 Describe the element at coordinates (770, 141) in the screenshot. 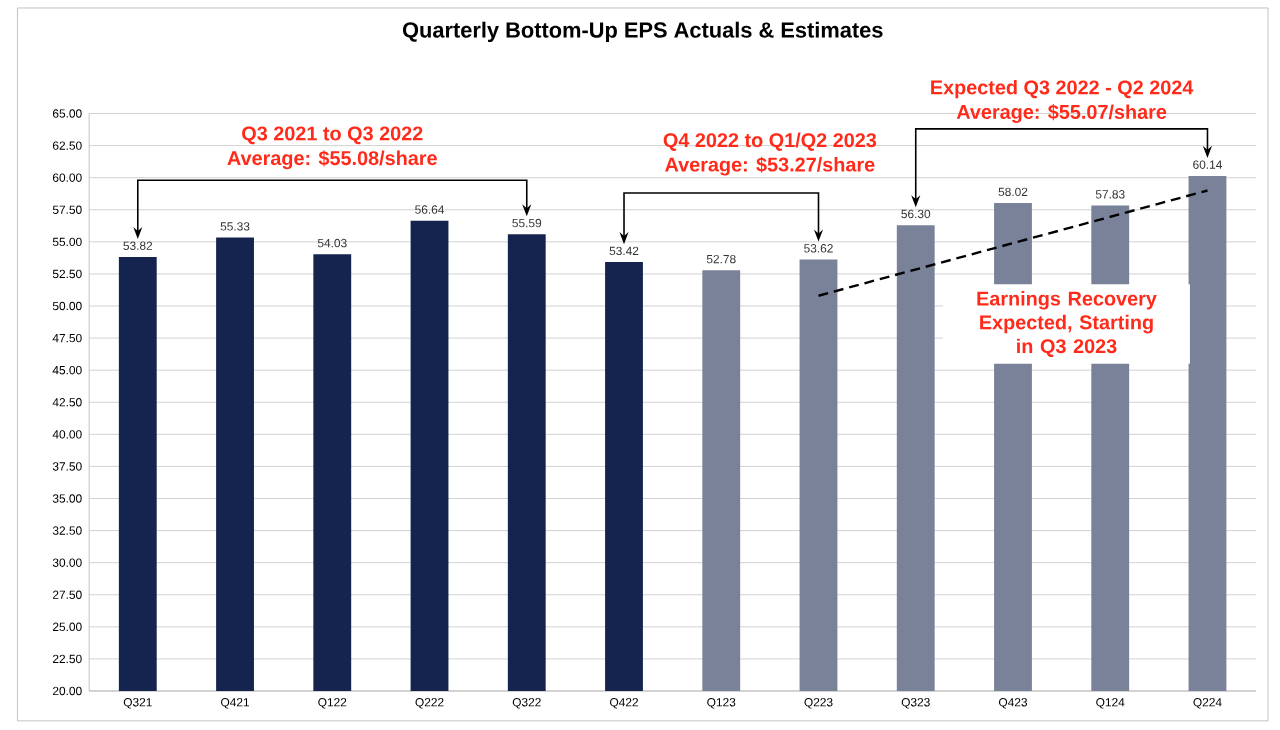

I see `annotation: Q4 2022 to Q1/Q2 2023` at that location.